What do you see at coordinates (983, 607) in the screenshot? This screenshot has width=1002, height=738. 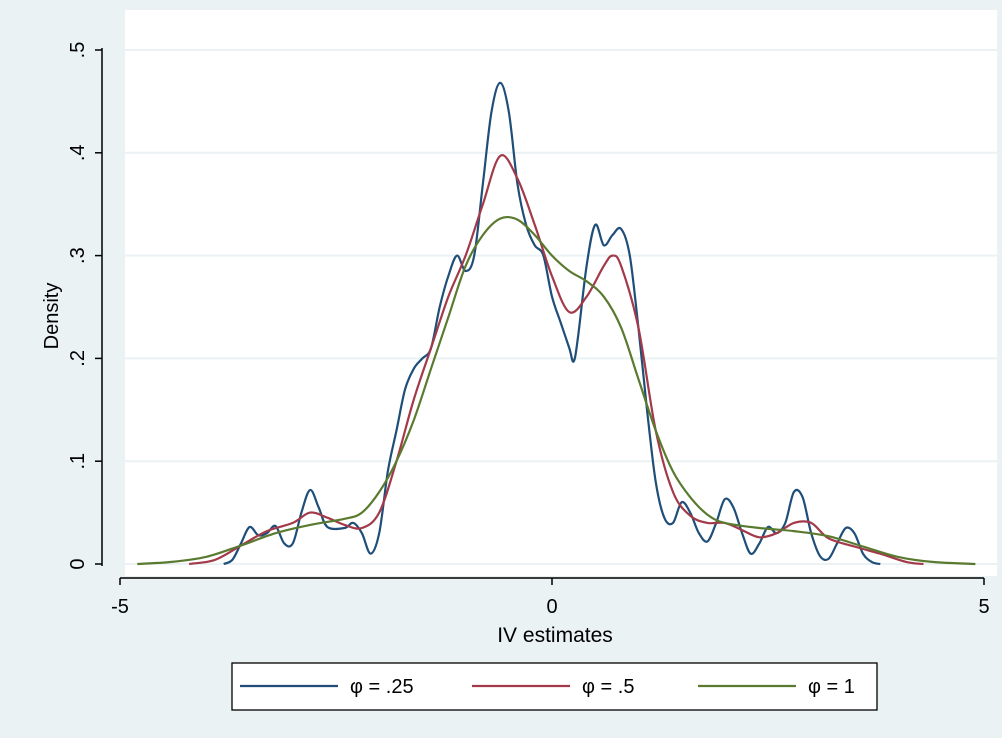 I see `x-tick-label-2: 5` at bounding box center [983, 607].